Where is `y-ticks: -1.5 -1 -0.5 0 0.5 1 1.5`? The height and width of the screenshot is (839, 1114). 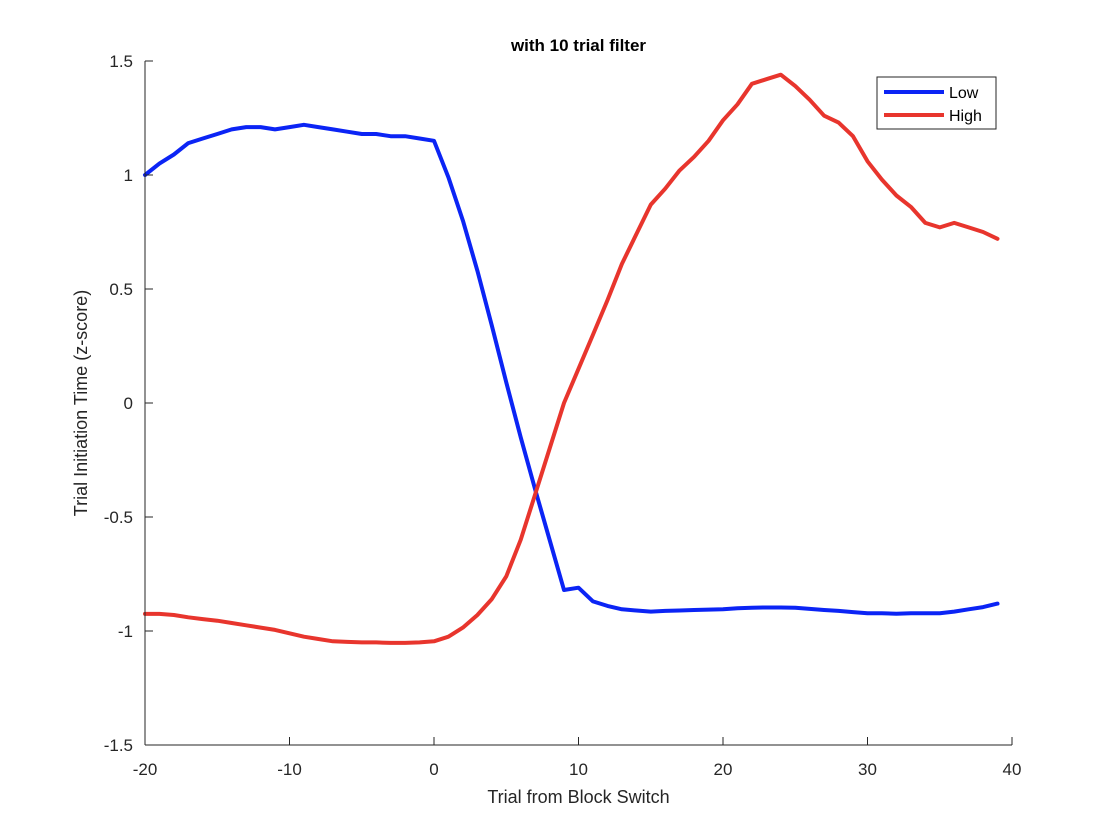
y-ticks: -1.5 -1 -0.5 0 0.5 1 1.5 is located at coordinates (128, 403).